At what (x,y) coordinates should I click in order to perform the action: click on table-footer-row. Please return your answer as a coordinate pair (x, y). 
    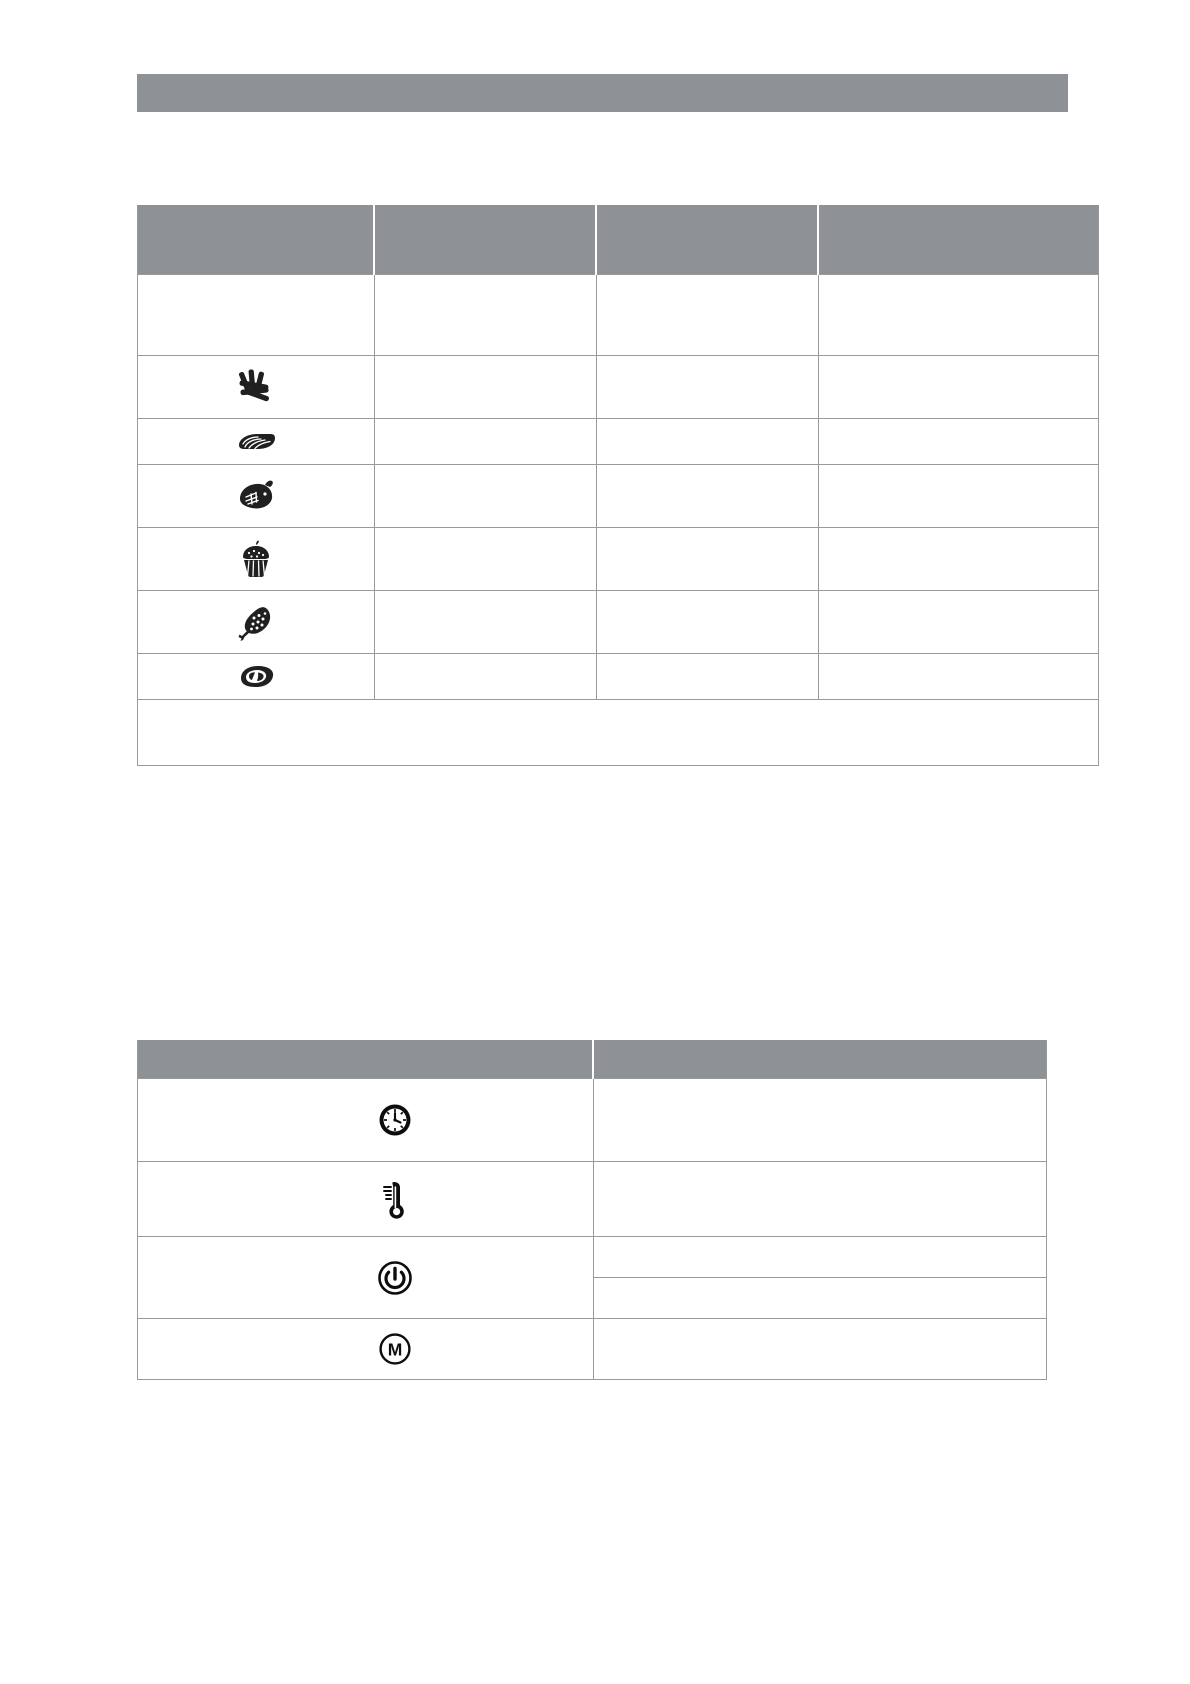
    Looking at the image, I should click on (618, 732).